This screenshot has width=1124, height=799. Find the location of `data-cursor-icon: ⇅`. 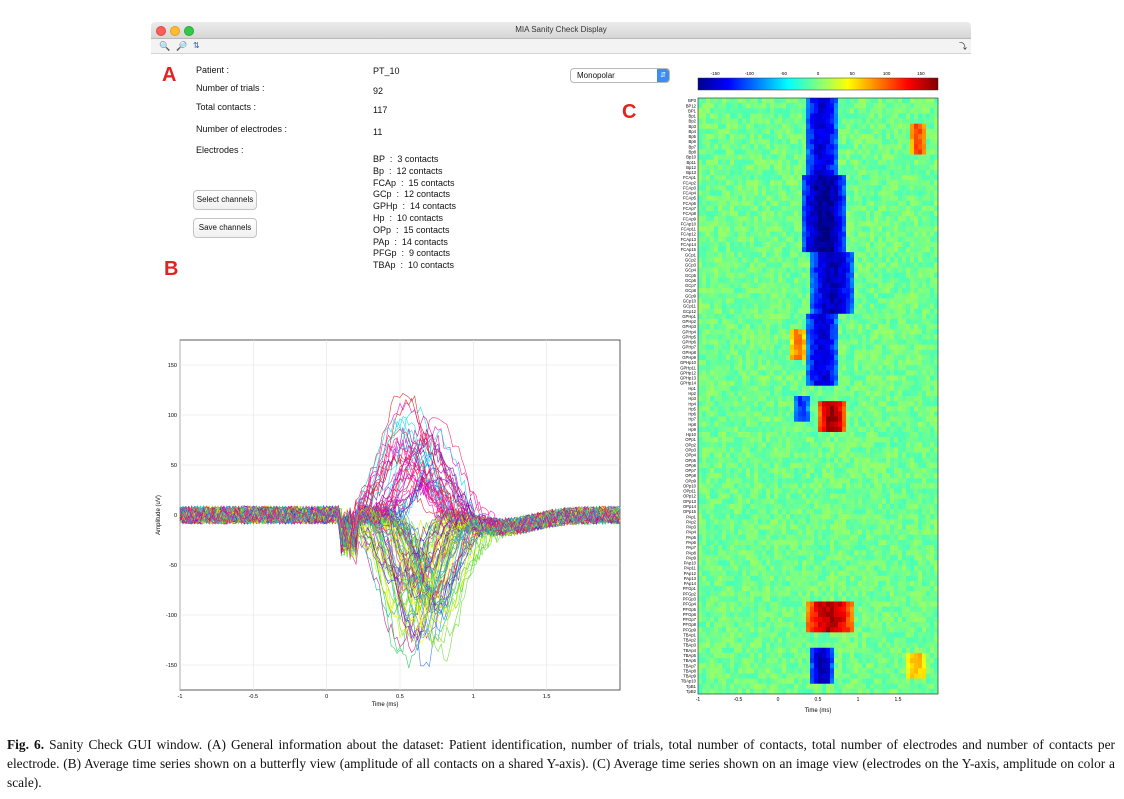

data-cursor-icon: ⇅ is located at coordinates (196, 45).